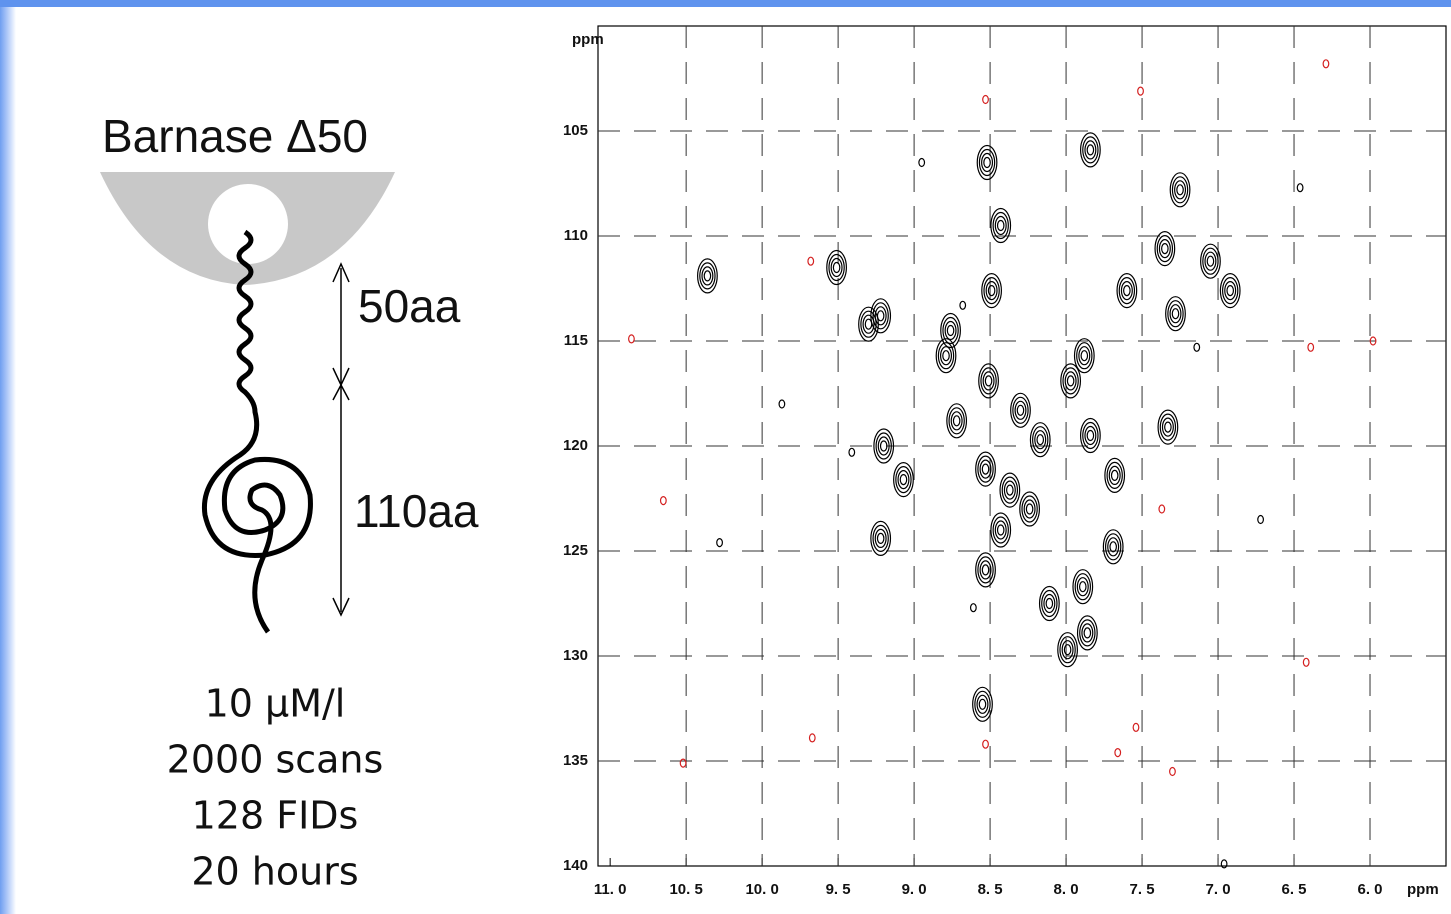  What do you see at coordinates (1066, 889) in the screenshot?
I see `x-tick-label: 8. 0` at bounding box center [1066, 889].